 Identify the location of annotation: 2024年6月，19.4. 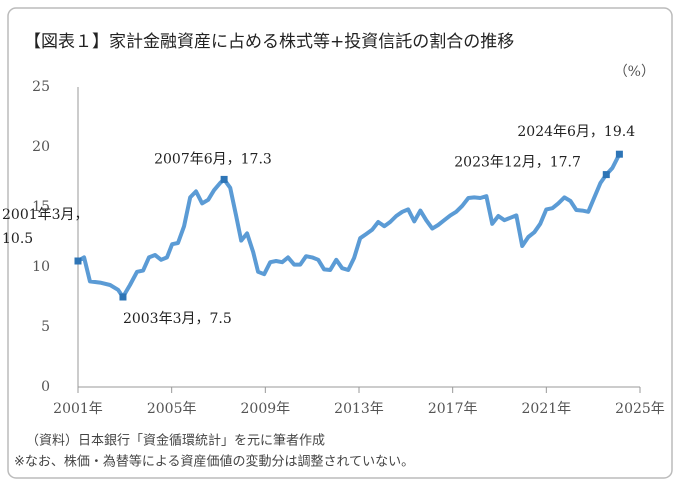
(576, 132).